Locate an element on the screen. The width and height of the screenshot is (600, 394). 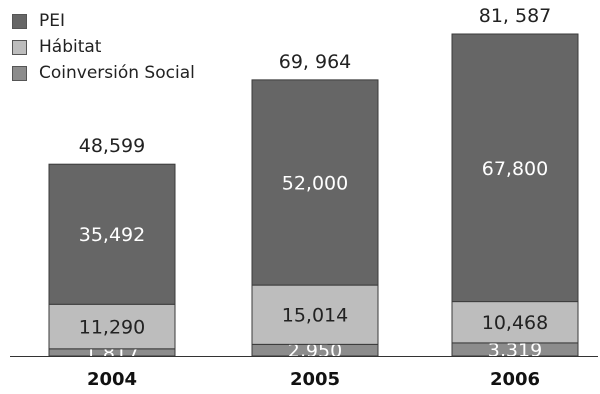
legend-item-habitat: Hábitat is located at coordinates (103, 47).